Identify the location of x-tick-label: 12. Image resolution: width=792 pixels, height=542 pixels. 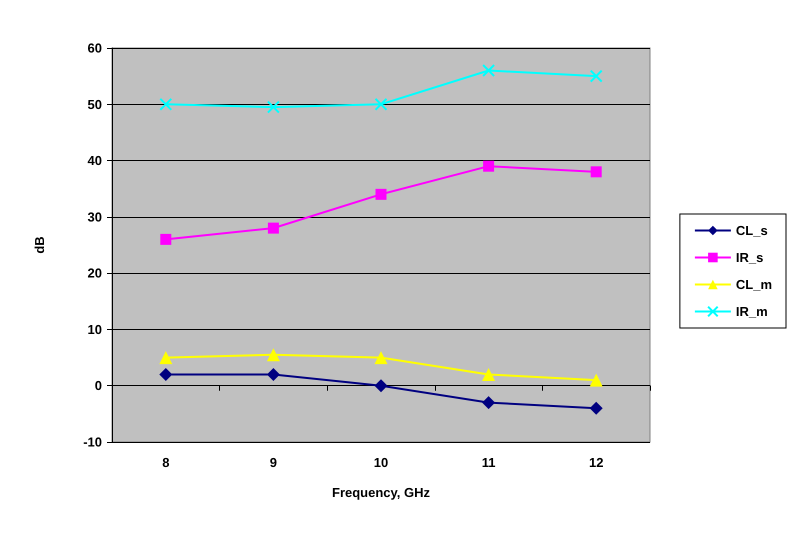
(596, 462).